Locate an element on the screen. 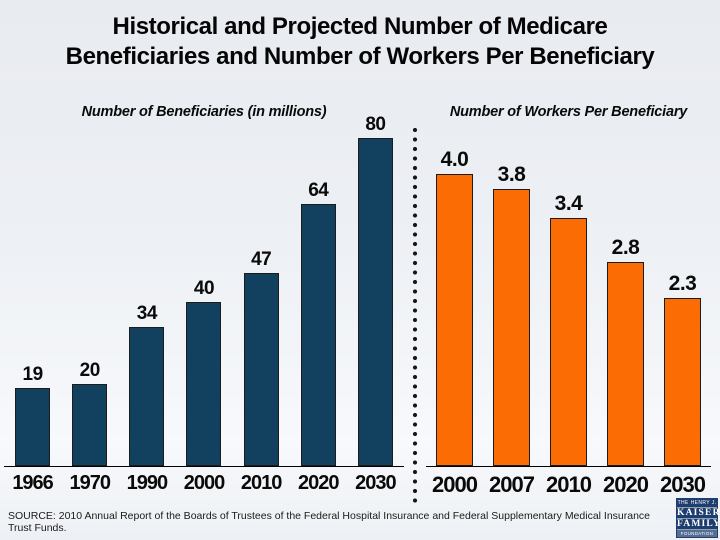 The image size is (720, 540). workers-chart-title: Number of Workers Per Beneficiary is located at coordinates (568, 112).